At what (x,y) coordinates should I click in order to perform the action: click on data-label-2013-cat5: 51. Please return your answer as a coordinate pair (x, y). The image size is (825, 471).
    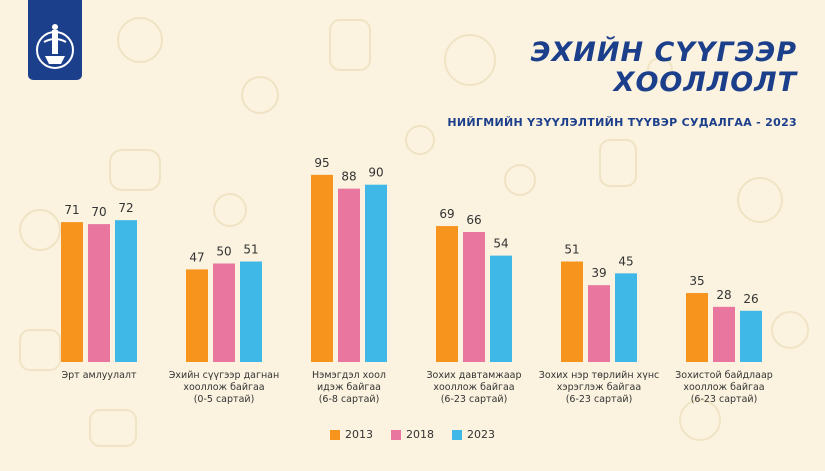
    Looking at the image, I should click on (571, 250).